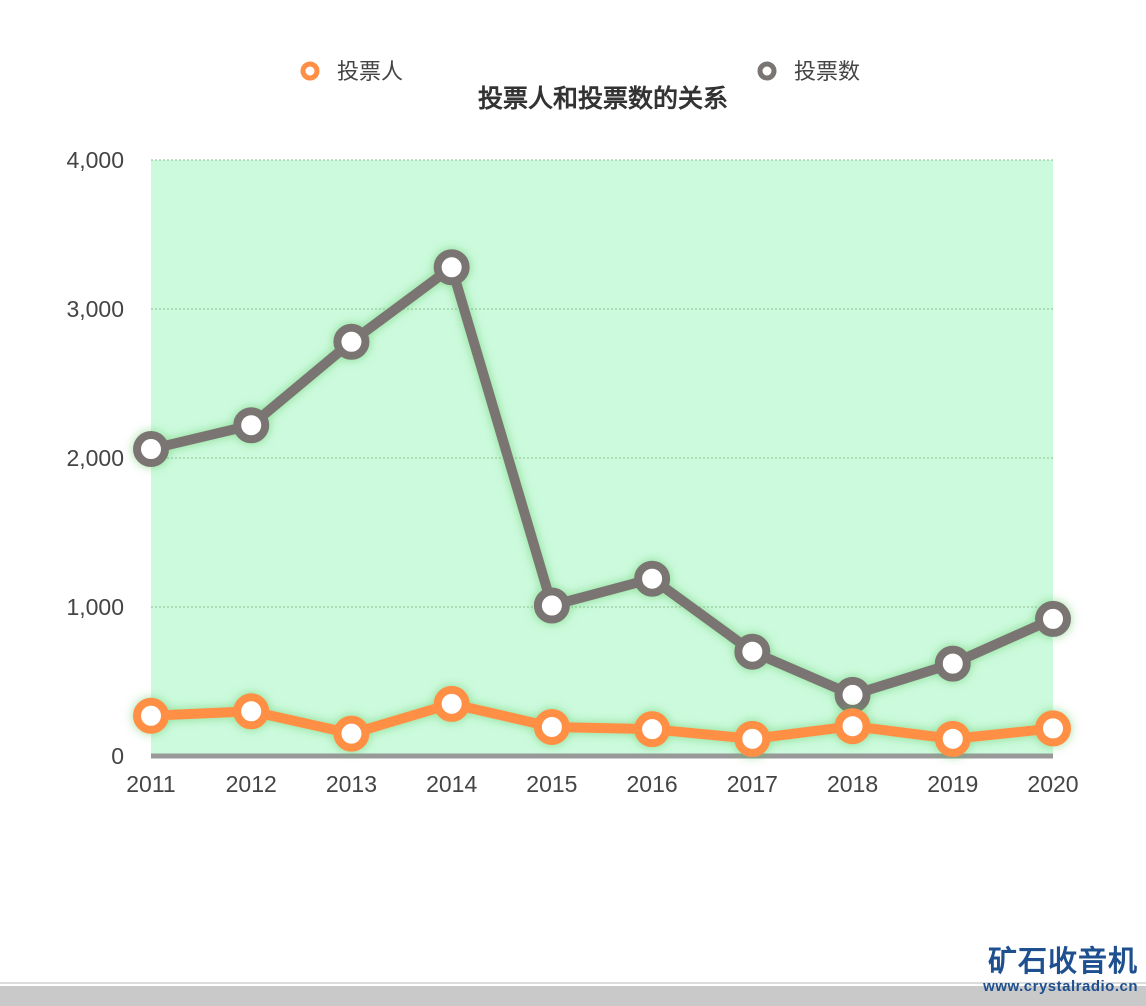 Image resolution: width=1146 pixels, height=1006 pixels. What do you see at coordinates (580, 72) in the screenshot?
I see `legend: 投票人 投票数` at bounding box center [580, 72].